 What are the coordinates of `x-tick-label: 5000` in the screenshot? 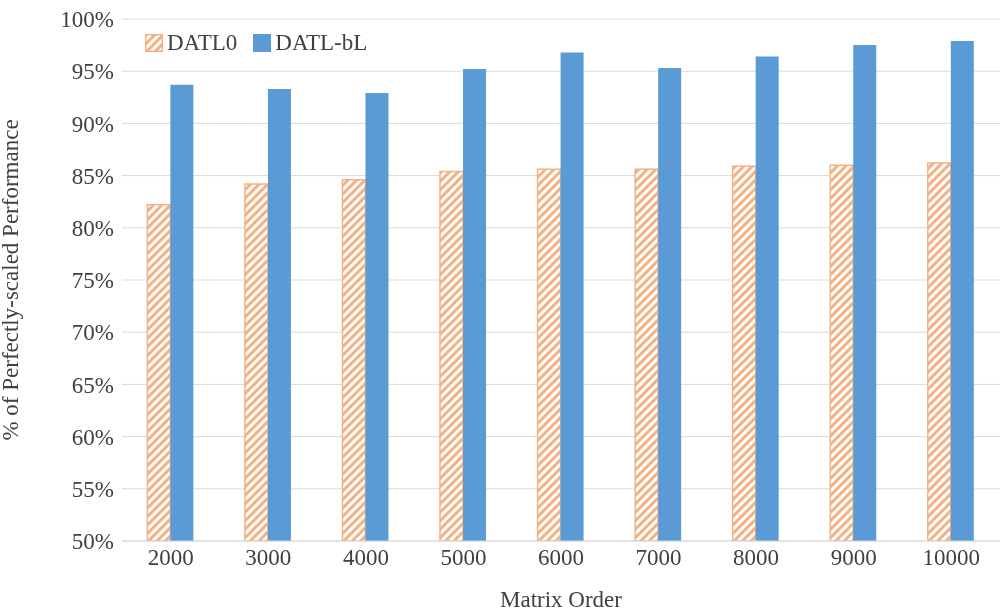 It's located at (463, 558).